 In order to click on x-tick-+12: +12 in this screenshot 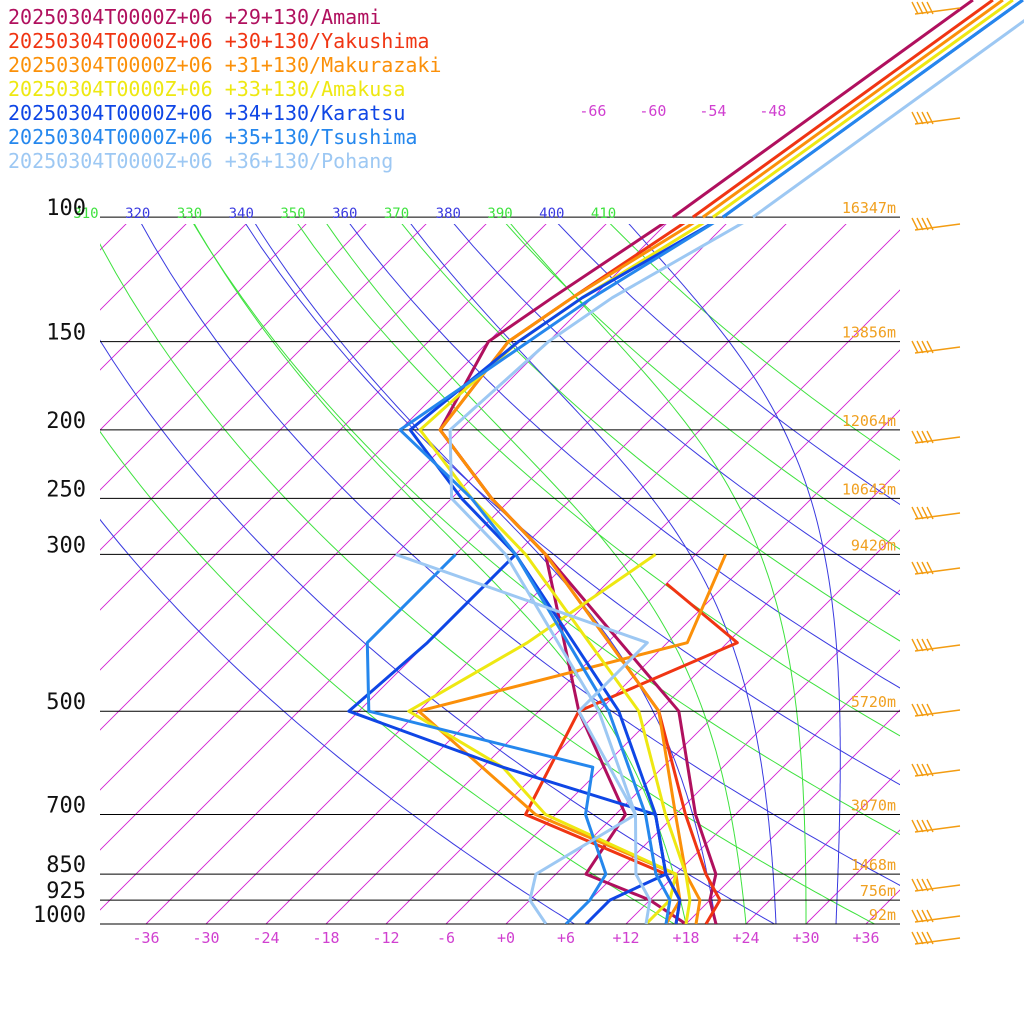, I will do `click(625, 938)`.